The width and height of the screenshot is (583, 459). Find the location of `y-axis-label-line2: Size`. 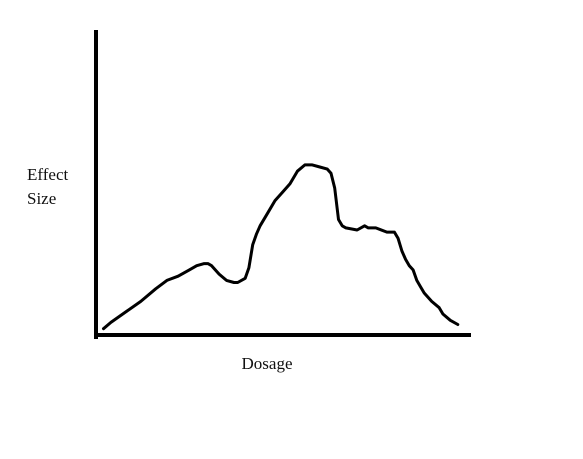

y-axis-label-line2: Size is located at coordinates (41, 198).